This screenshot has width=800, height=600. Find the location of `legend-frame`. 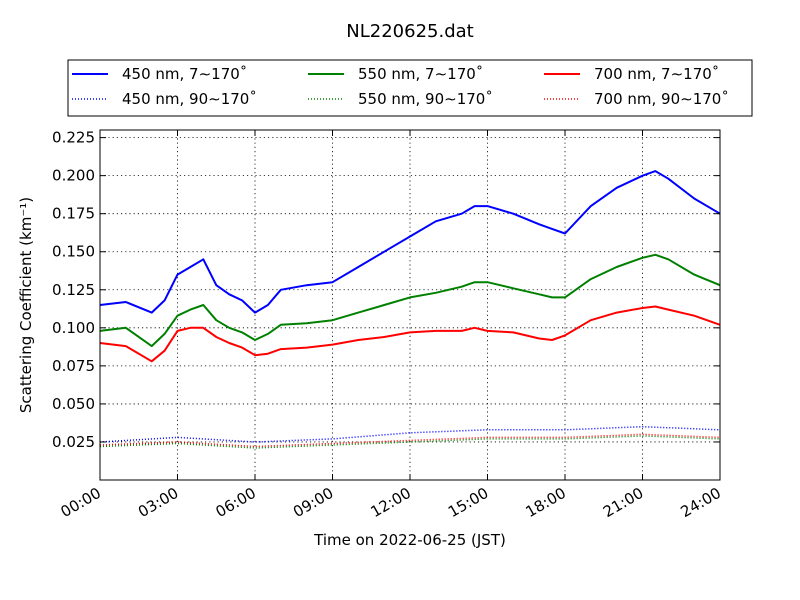

legend-frame is located at coordinates (410, 88).